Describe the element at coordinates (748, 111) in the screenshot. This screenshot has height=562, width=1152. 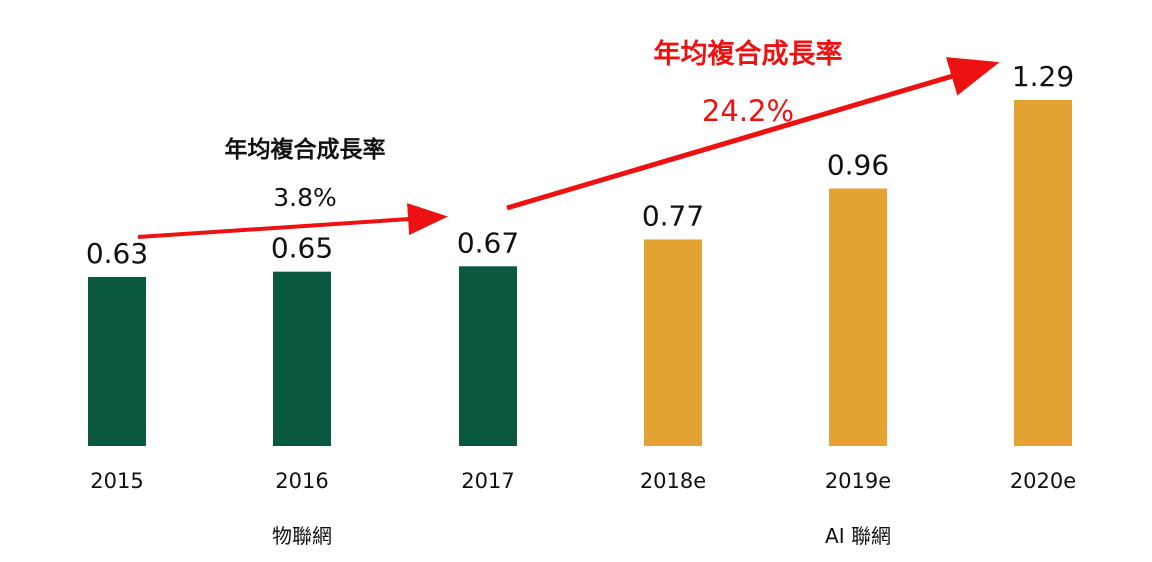
I see `cagr-value-ai: 24.2%` at that location.